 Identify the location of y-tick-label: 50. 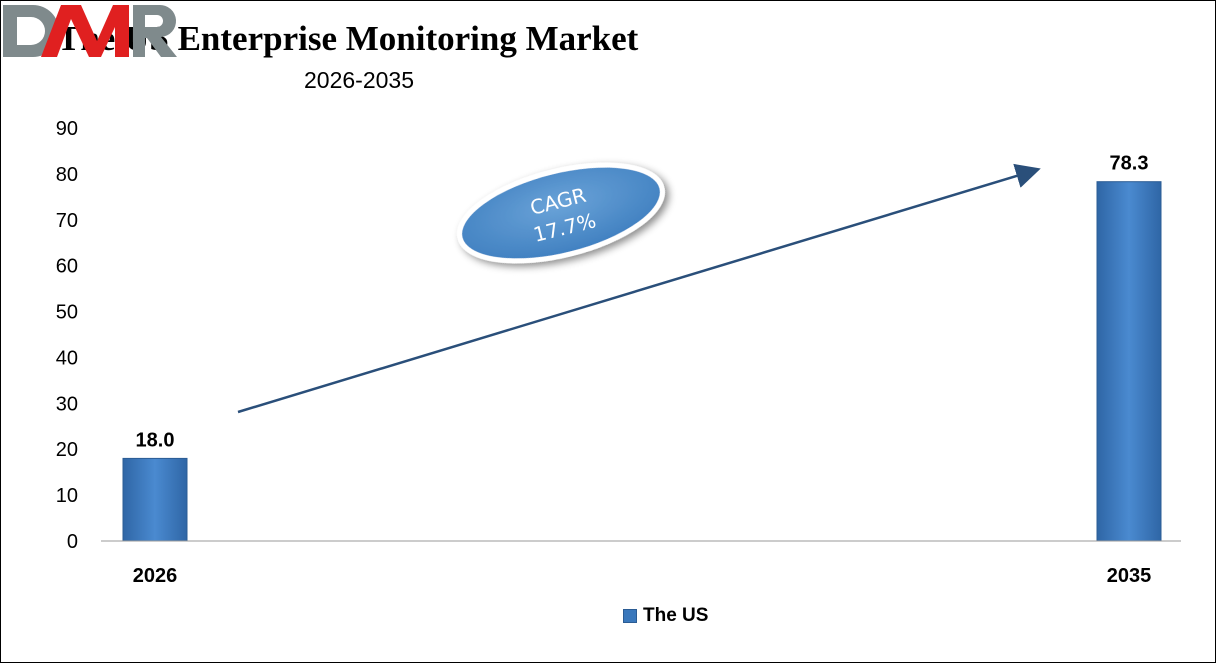
(67, 313).